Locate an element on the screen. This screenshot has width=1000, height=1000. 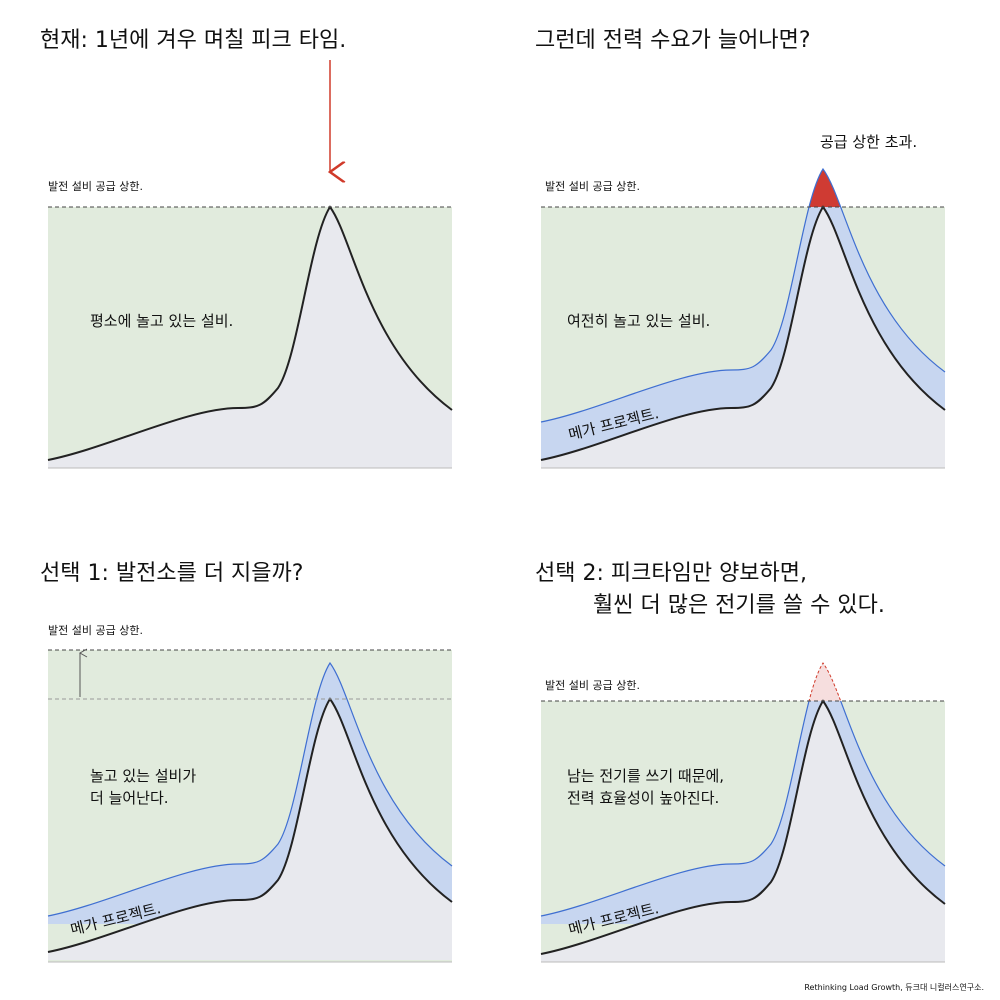
area-label: 전력 효율성이 높아진다. is located at coordinates (643, 798).